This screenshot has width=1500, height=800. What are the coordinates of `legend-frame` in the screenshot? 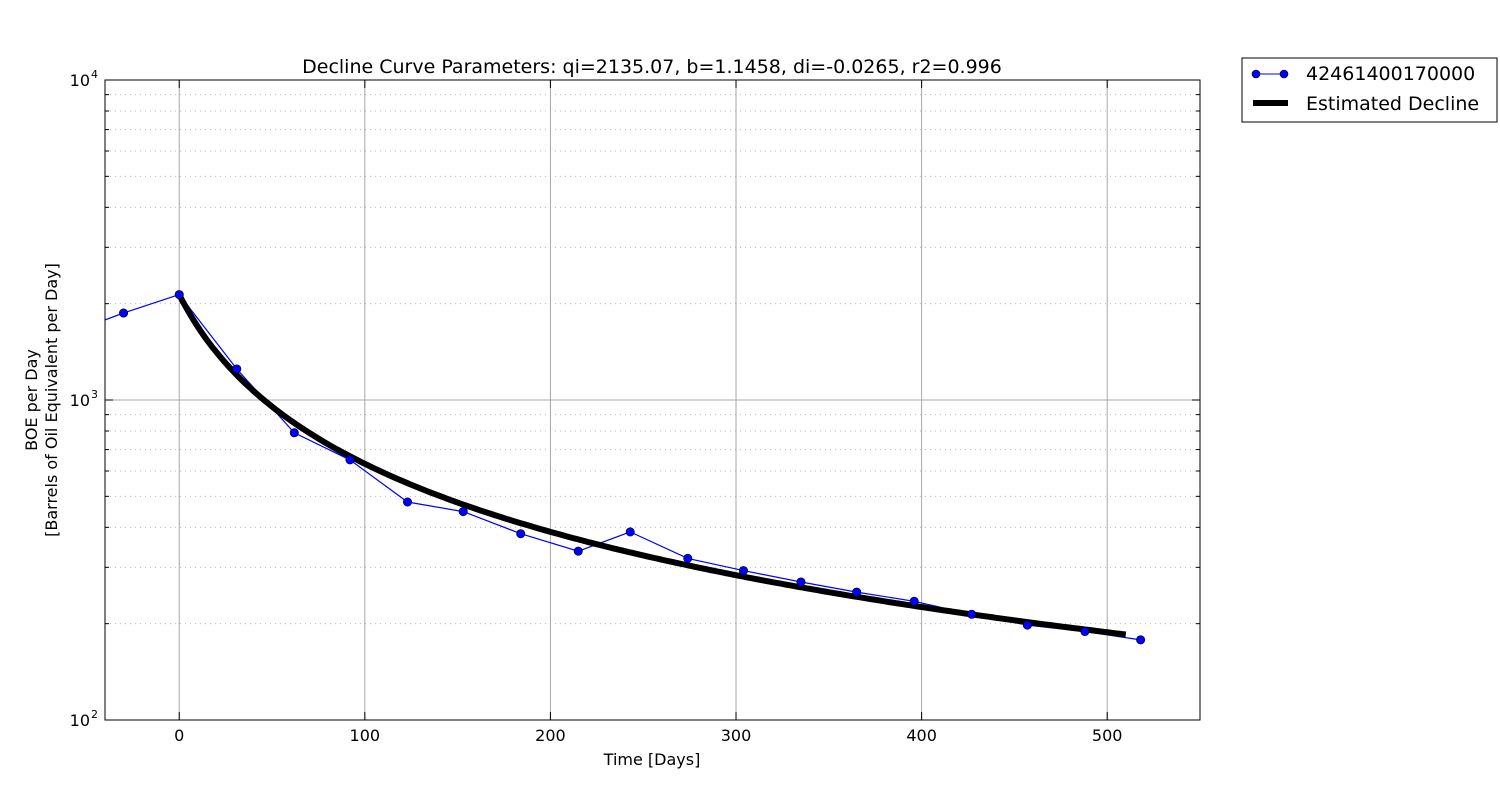 It's located at (1369, 90).